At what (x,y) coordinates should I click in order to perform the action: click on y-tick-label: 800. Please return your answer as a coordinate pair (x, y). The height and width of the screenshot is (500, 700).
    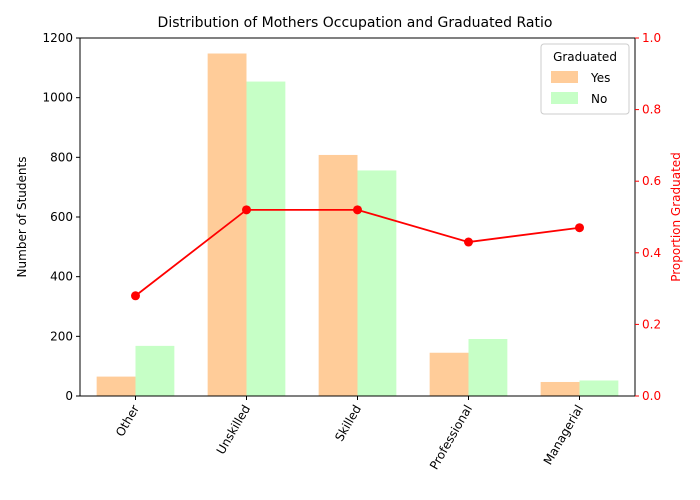
    Looking at the image, I should click on (61, 157).